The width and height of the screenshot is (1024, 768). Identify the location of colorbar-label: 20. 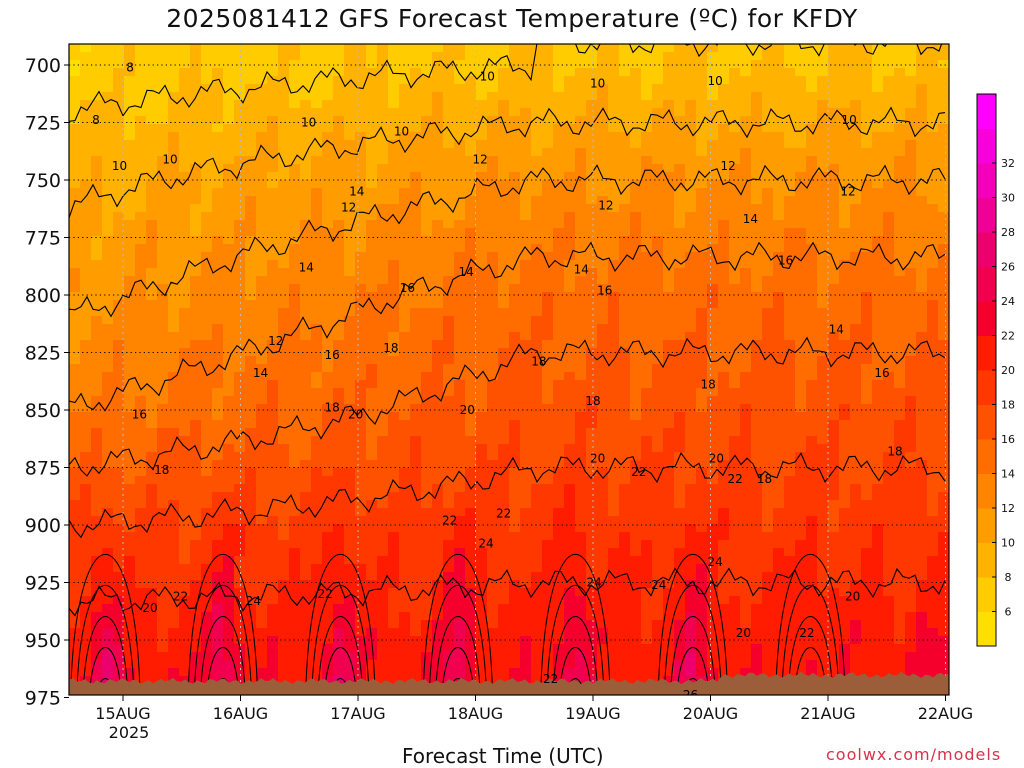
(1008, 370).